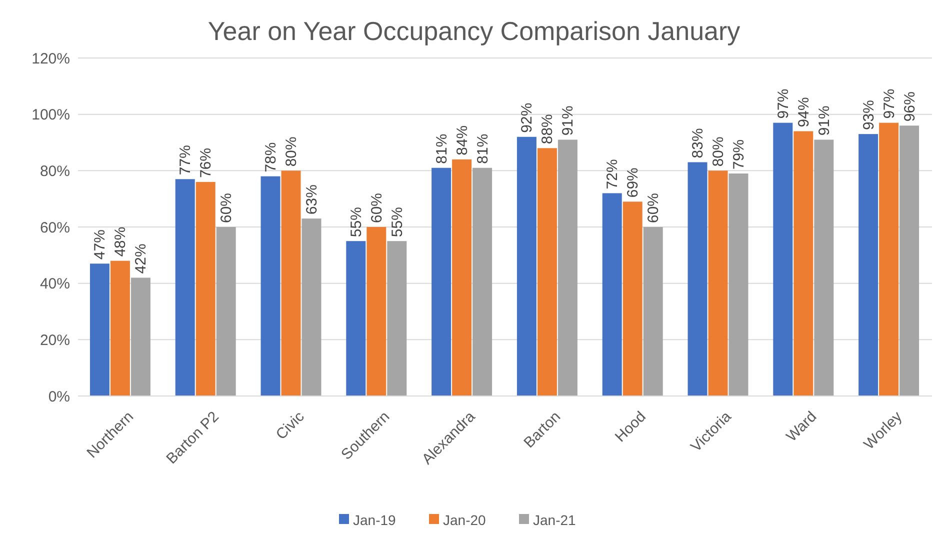  What do you see at coordinates (55, 171) in the screenshot?
I see `y-tick-label: 80%` at bounding box center [55, 171].